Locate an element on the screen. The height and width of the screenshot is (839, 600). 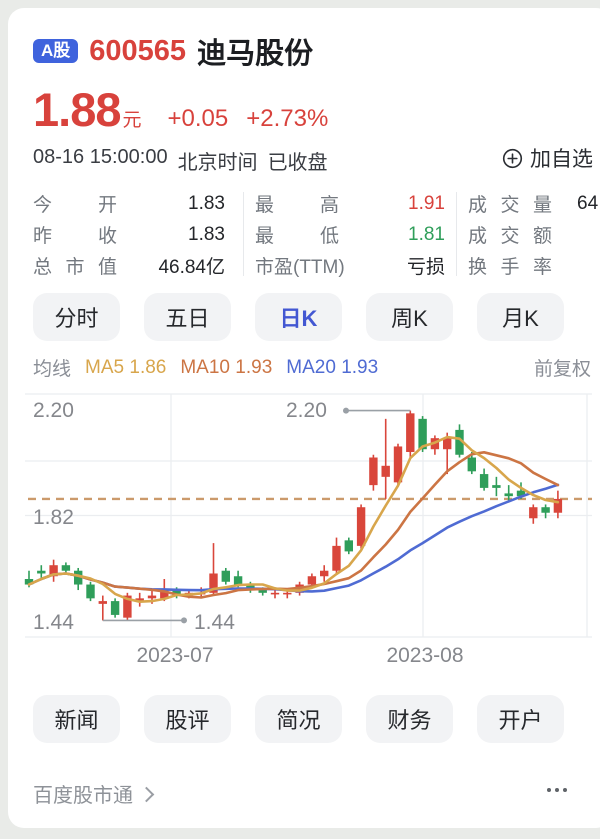
ma5-legend: MA5 1.86 is located at coordinates (126, 367).